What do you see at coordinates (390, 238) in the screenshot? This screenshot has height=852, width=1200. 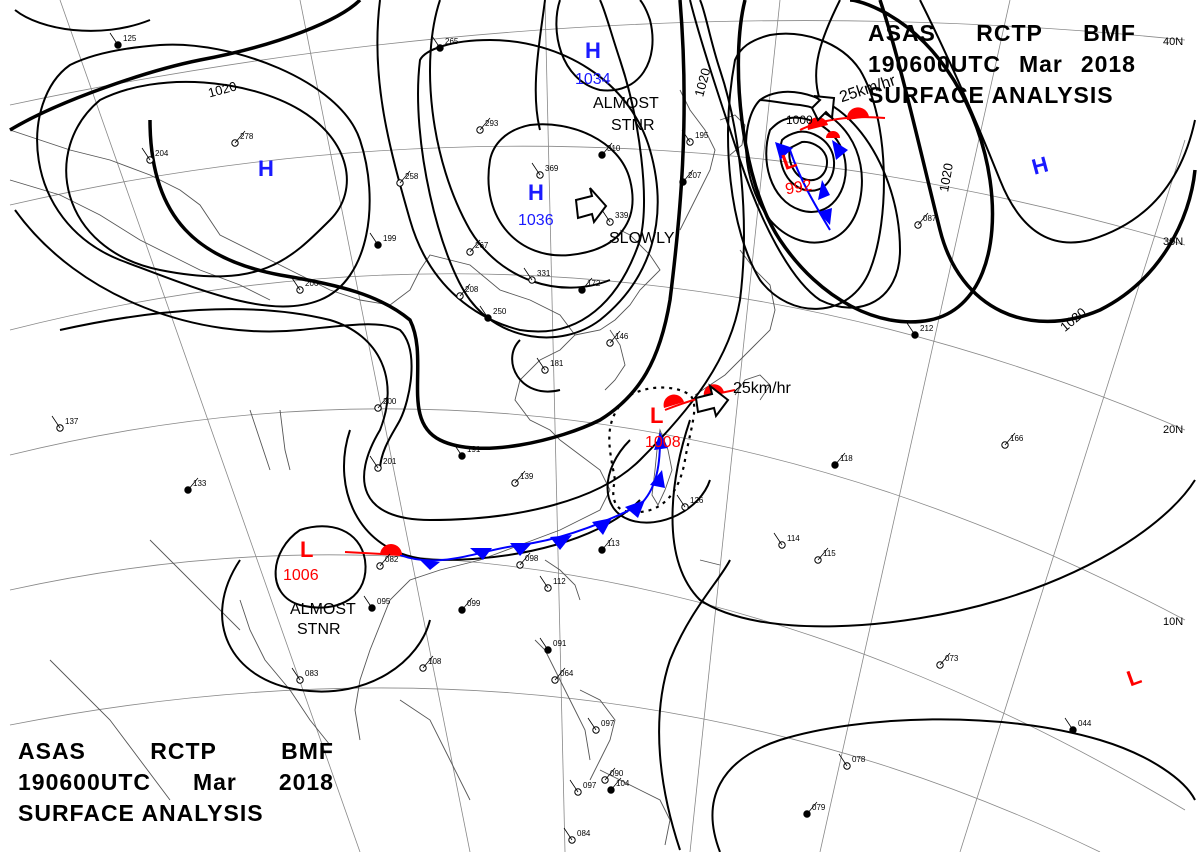 I see `station-pressure: 199` at bounding box center [390, 238].